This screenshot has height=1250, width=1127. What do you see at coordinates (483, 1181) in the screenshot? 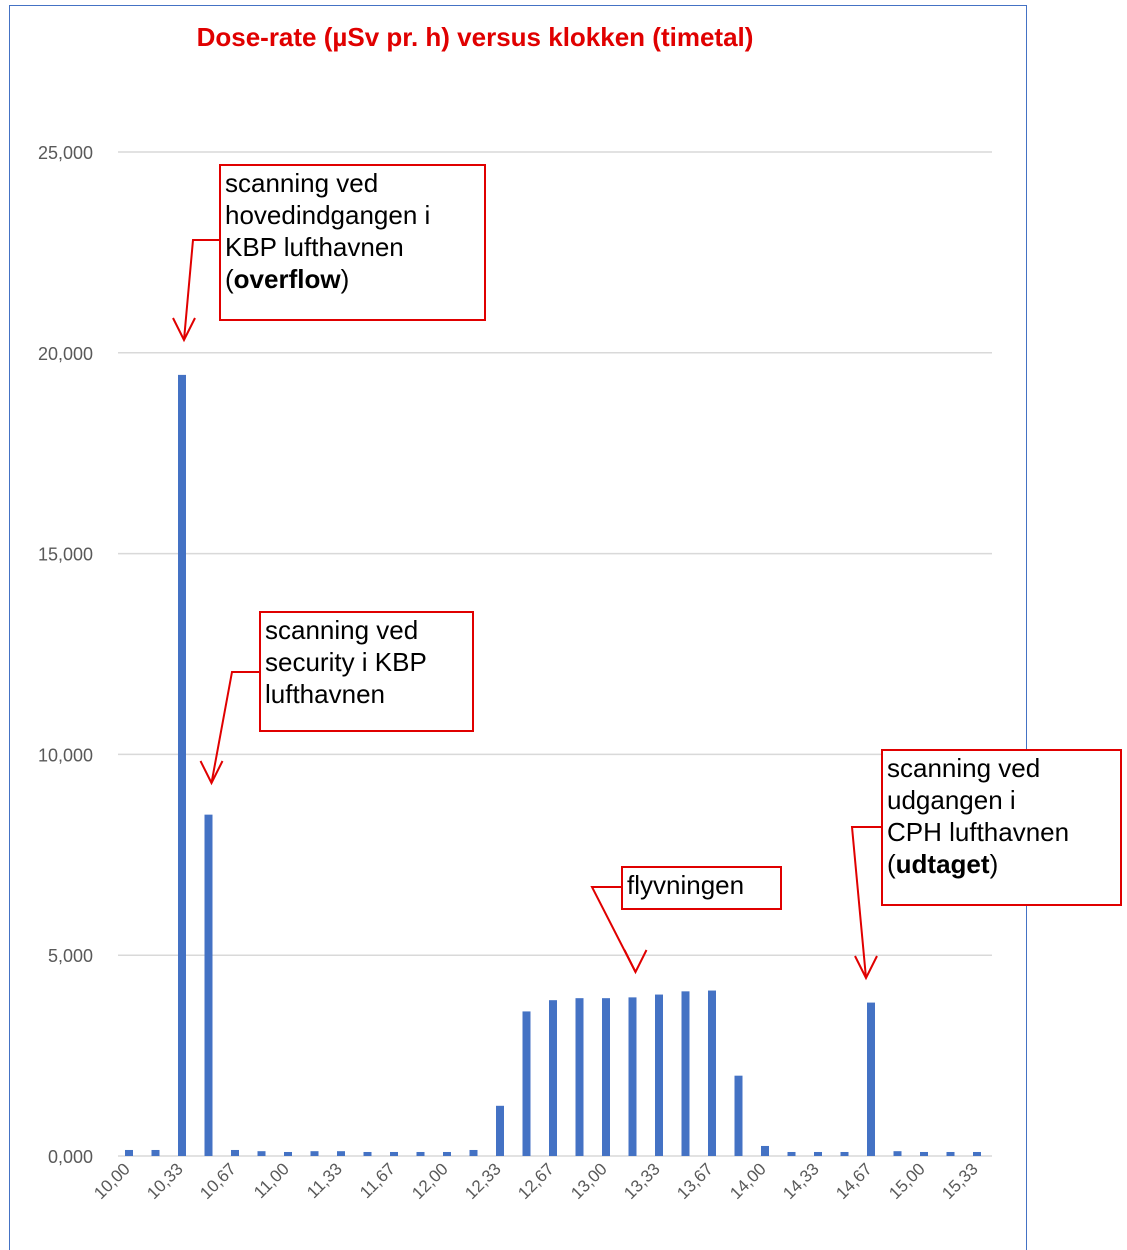
I see `x-tick-label: 12,33` at bounding box center [483, 1181].